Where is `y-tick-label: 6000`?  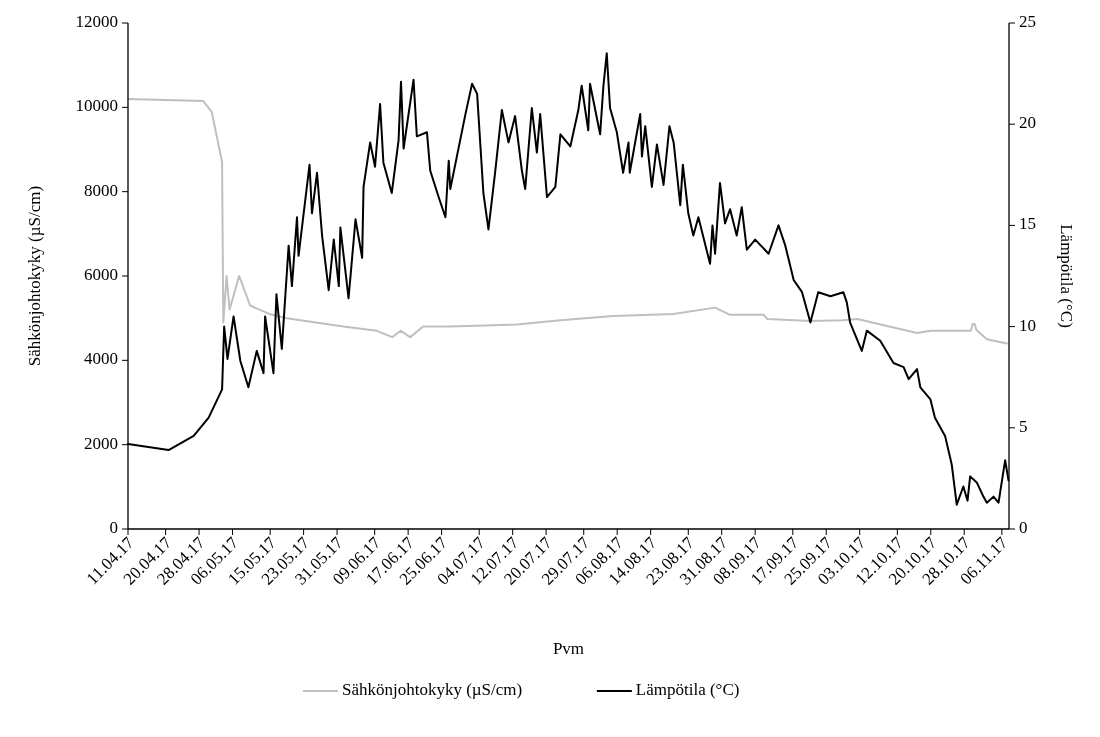
y-tick-label: 6000 is located at coordinates (101, 274).